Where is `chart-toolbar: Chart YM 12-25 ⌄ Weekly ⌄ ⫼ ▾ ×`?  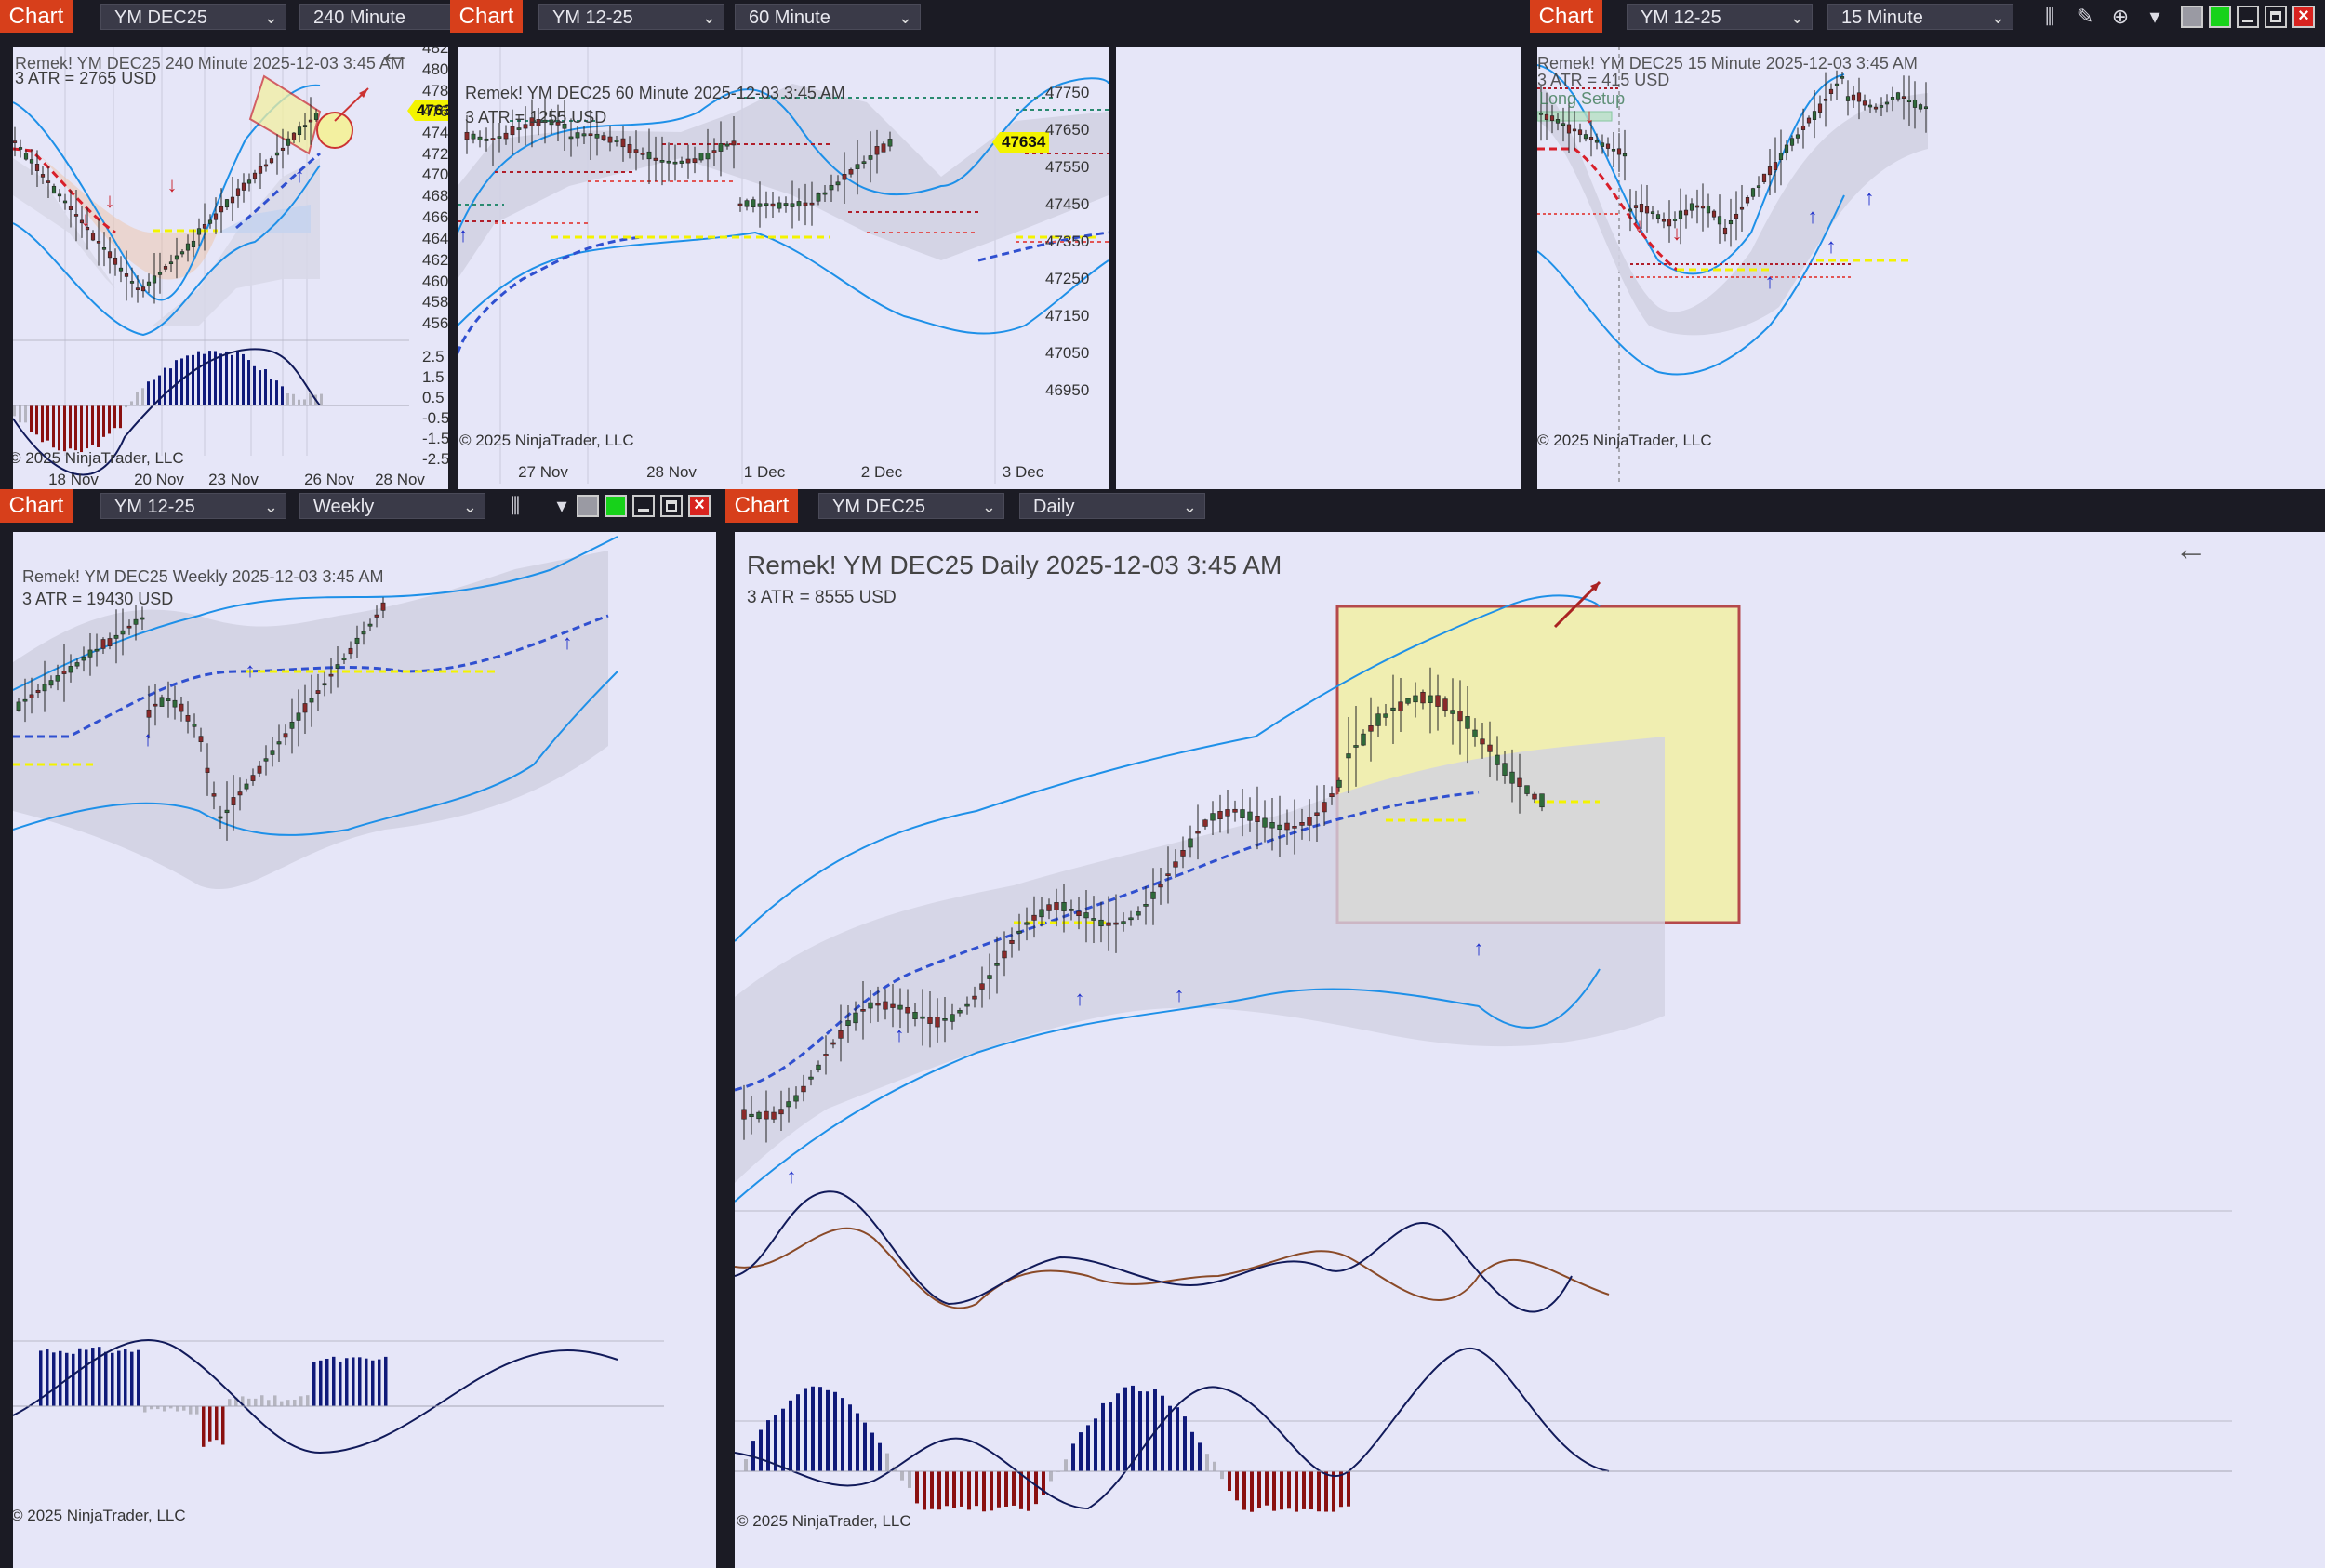 chart-toolbar: Chart YM 12-25 ⌄ Weekly ⌄ ⫼ ▾ × is located at coordinates (362, 506).